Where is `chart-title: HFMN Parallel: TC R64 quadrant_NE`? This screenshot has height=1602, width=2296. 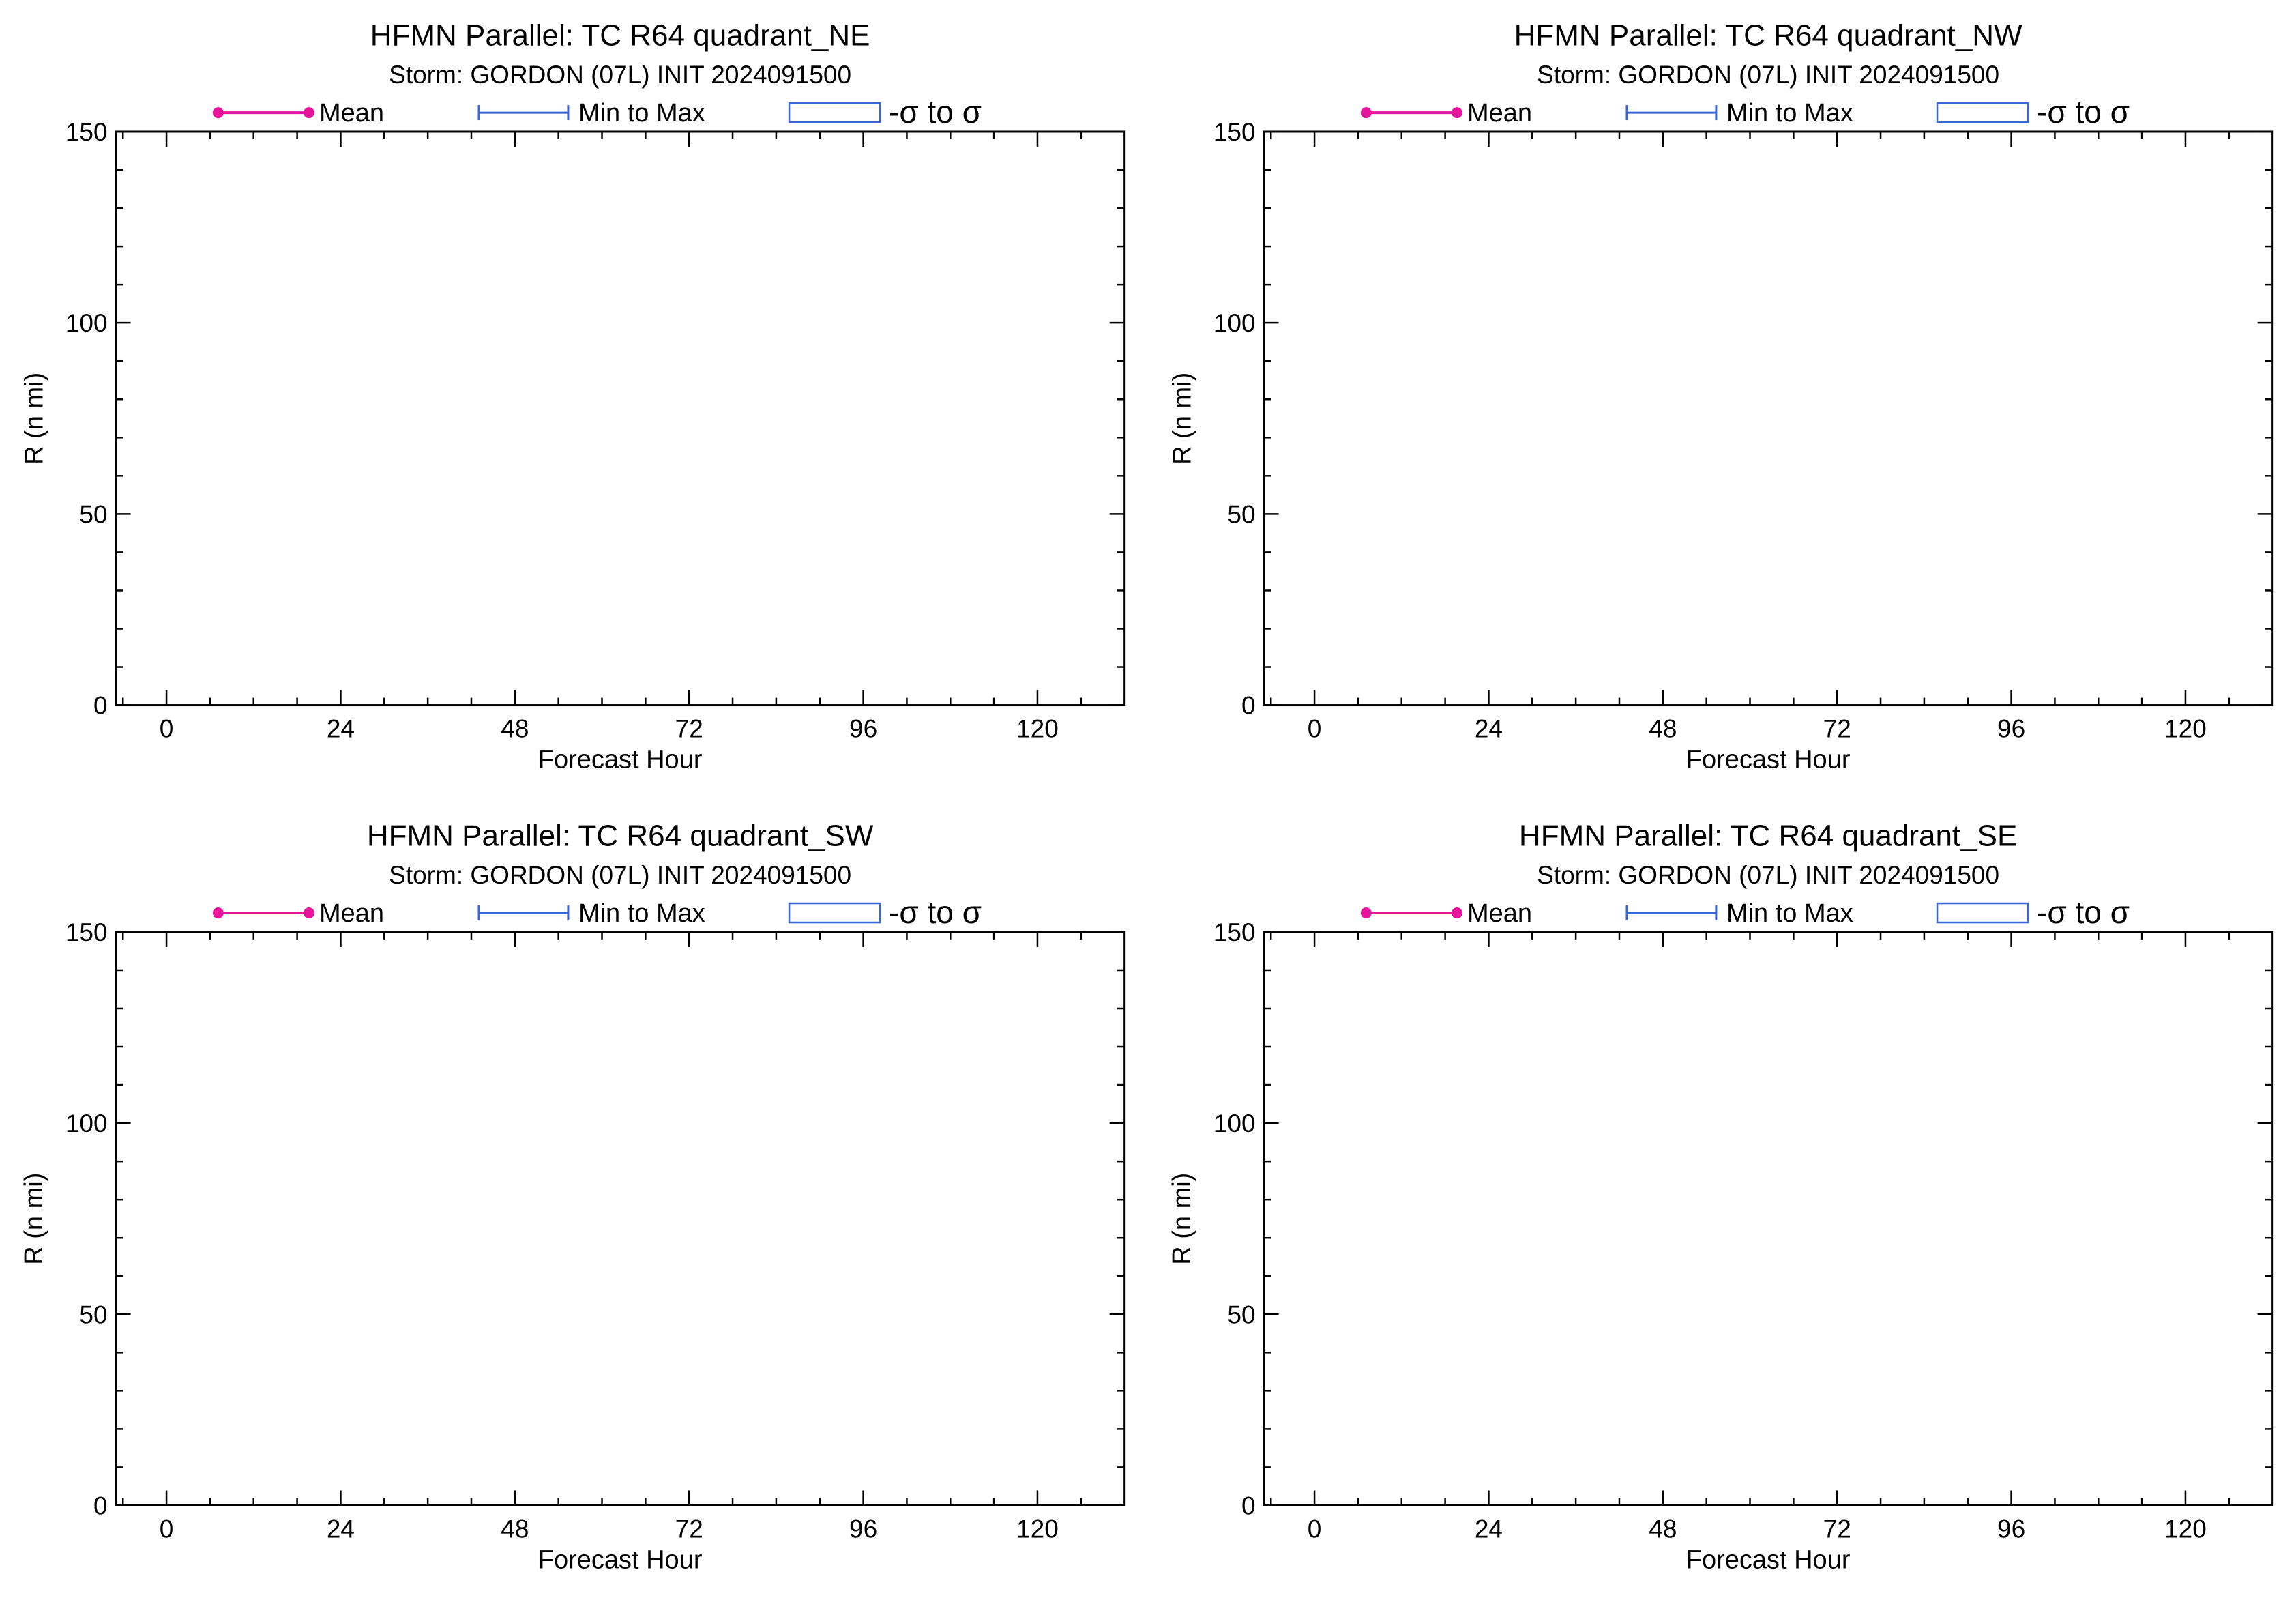
chart-title: HFMN Parallel: TC R64 quadrant_NE is located at coordinates (620, 35).